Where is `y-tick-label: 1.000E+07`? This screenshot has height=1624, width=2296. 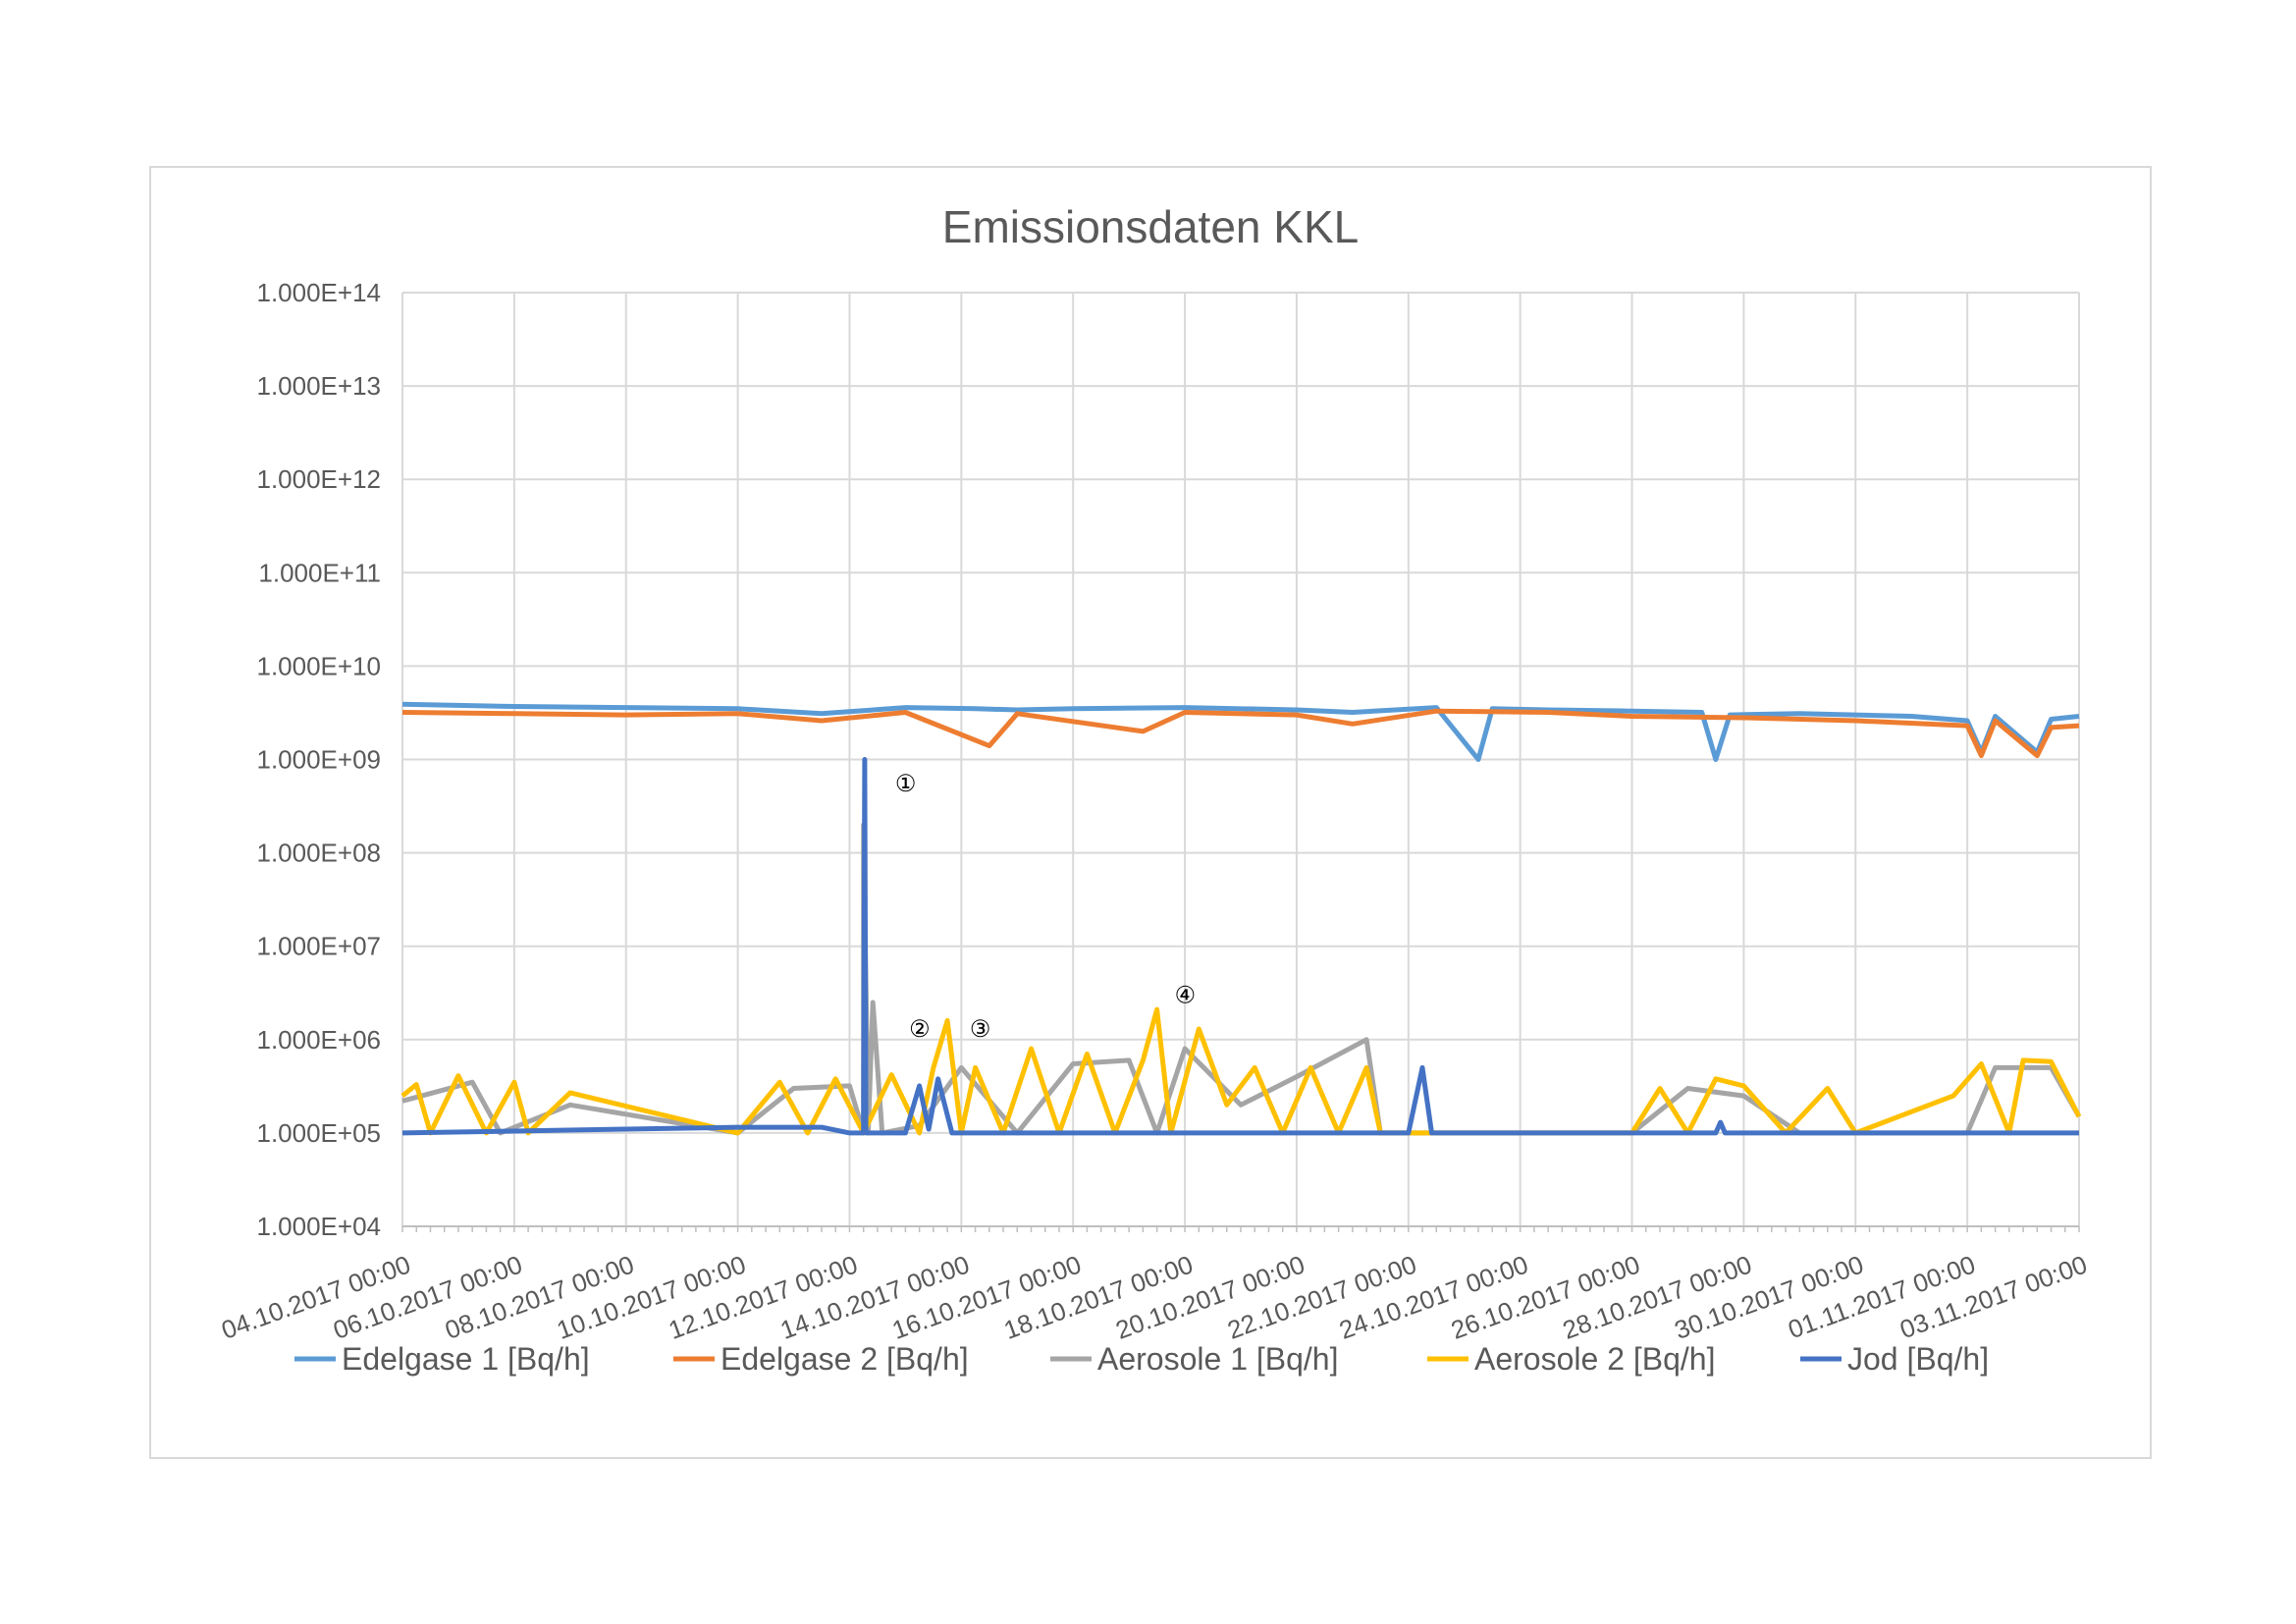
y-tick-label: 1.000E+07 is located at coordinates (318, 946).